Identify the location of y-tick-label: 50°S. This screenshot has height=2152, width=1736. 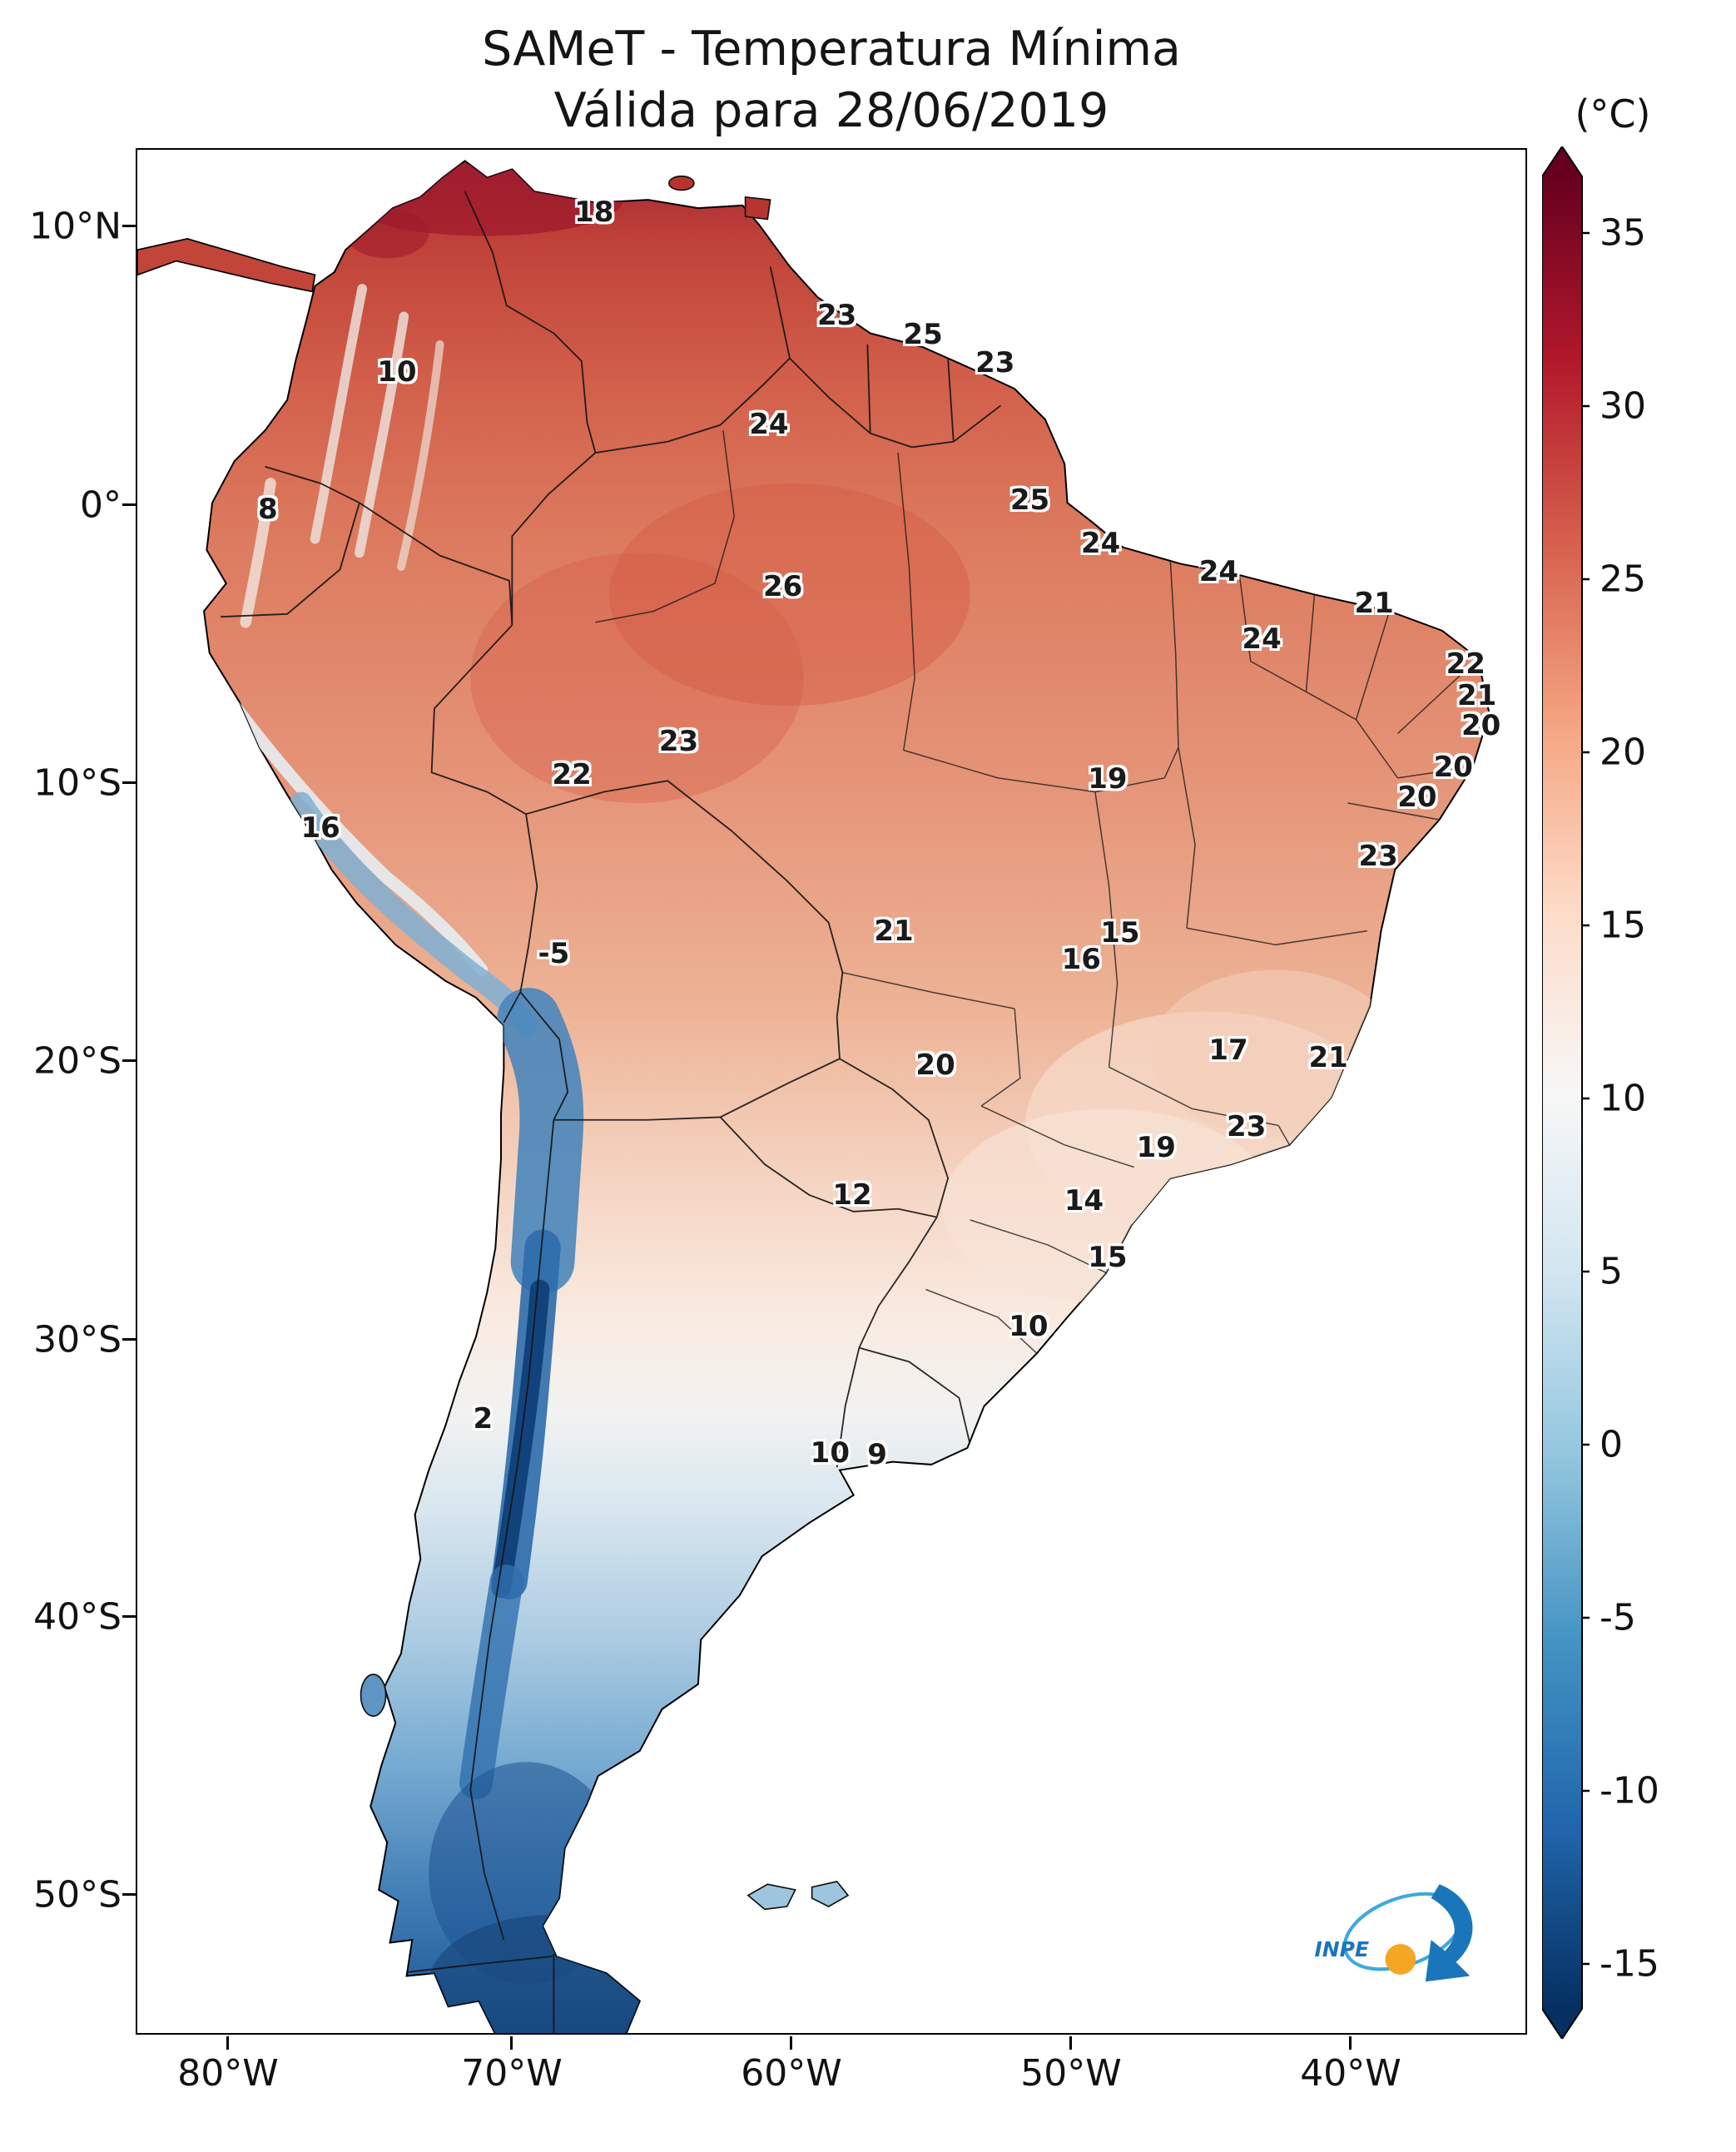
(77, 1894).